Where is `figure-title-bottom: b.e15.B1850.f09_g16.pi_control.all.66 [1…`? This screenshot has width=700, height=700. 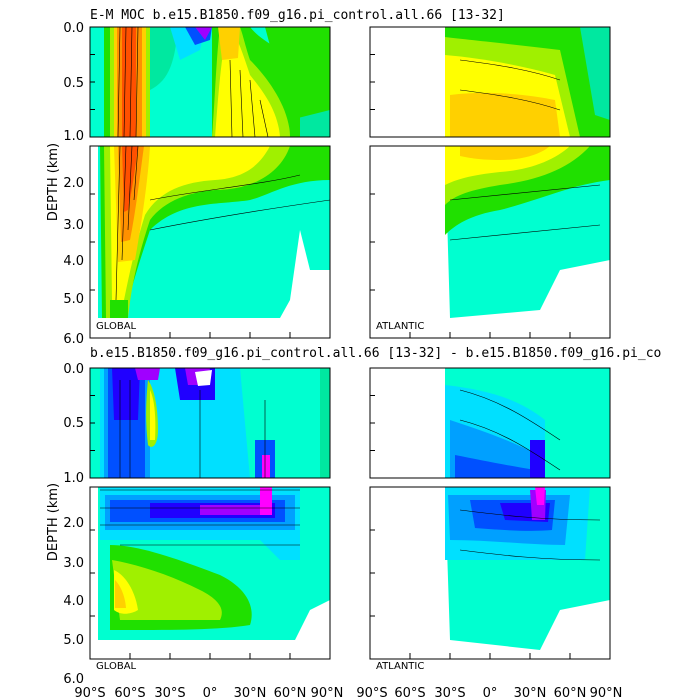
figure-title-bottom: b.e15.B1850.f09_g16.pi_control.all.66 [1… is located at coordinates (375, 353).